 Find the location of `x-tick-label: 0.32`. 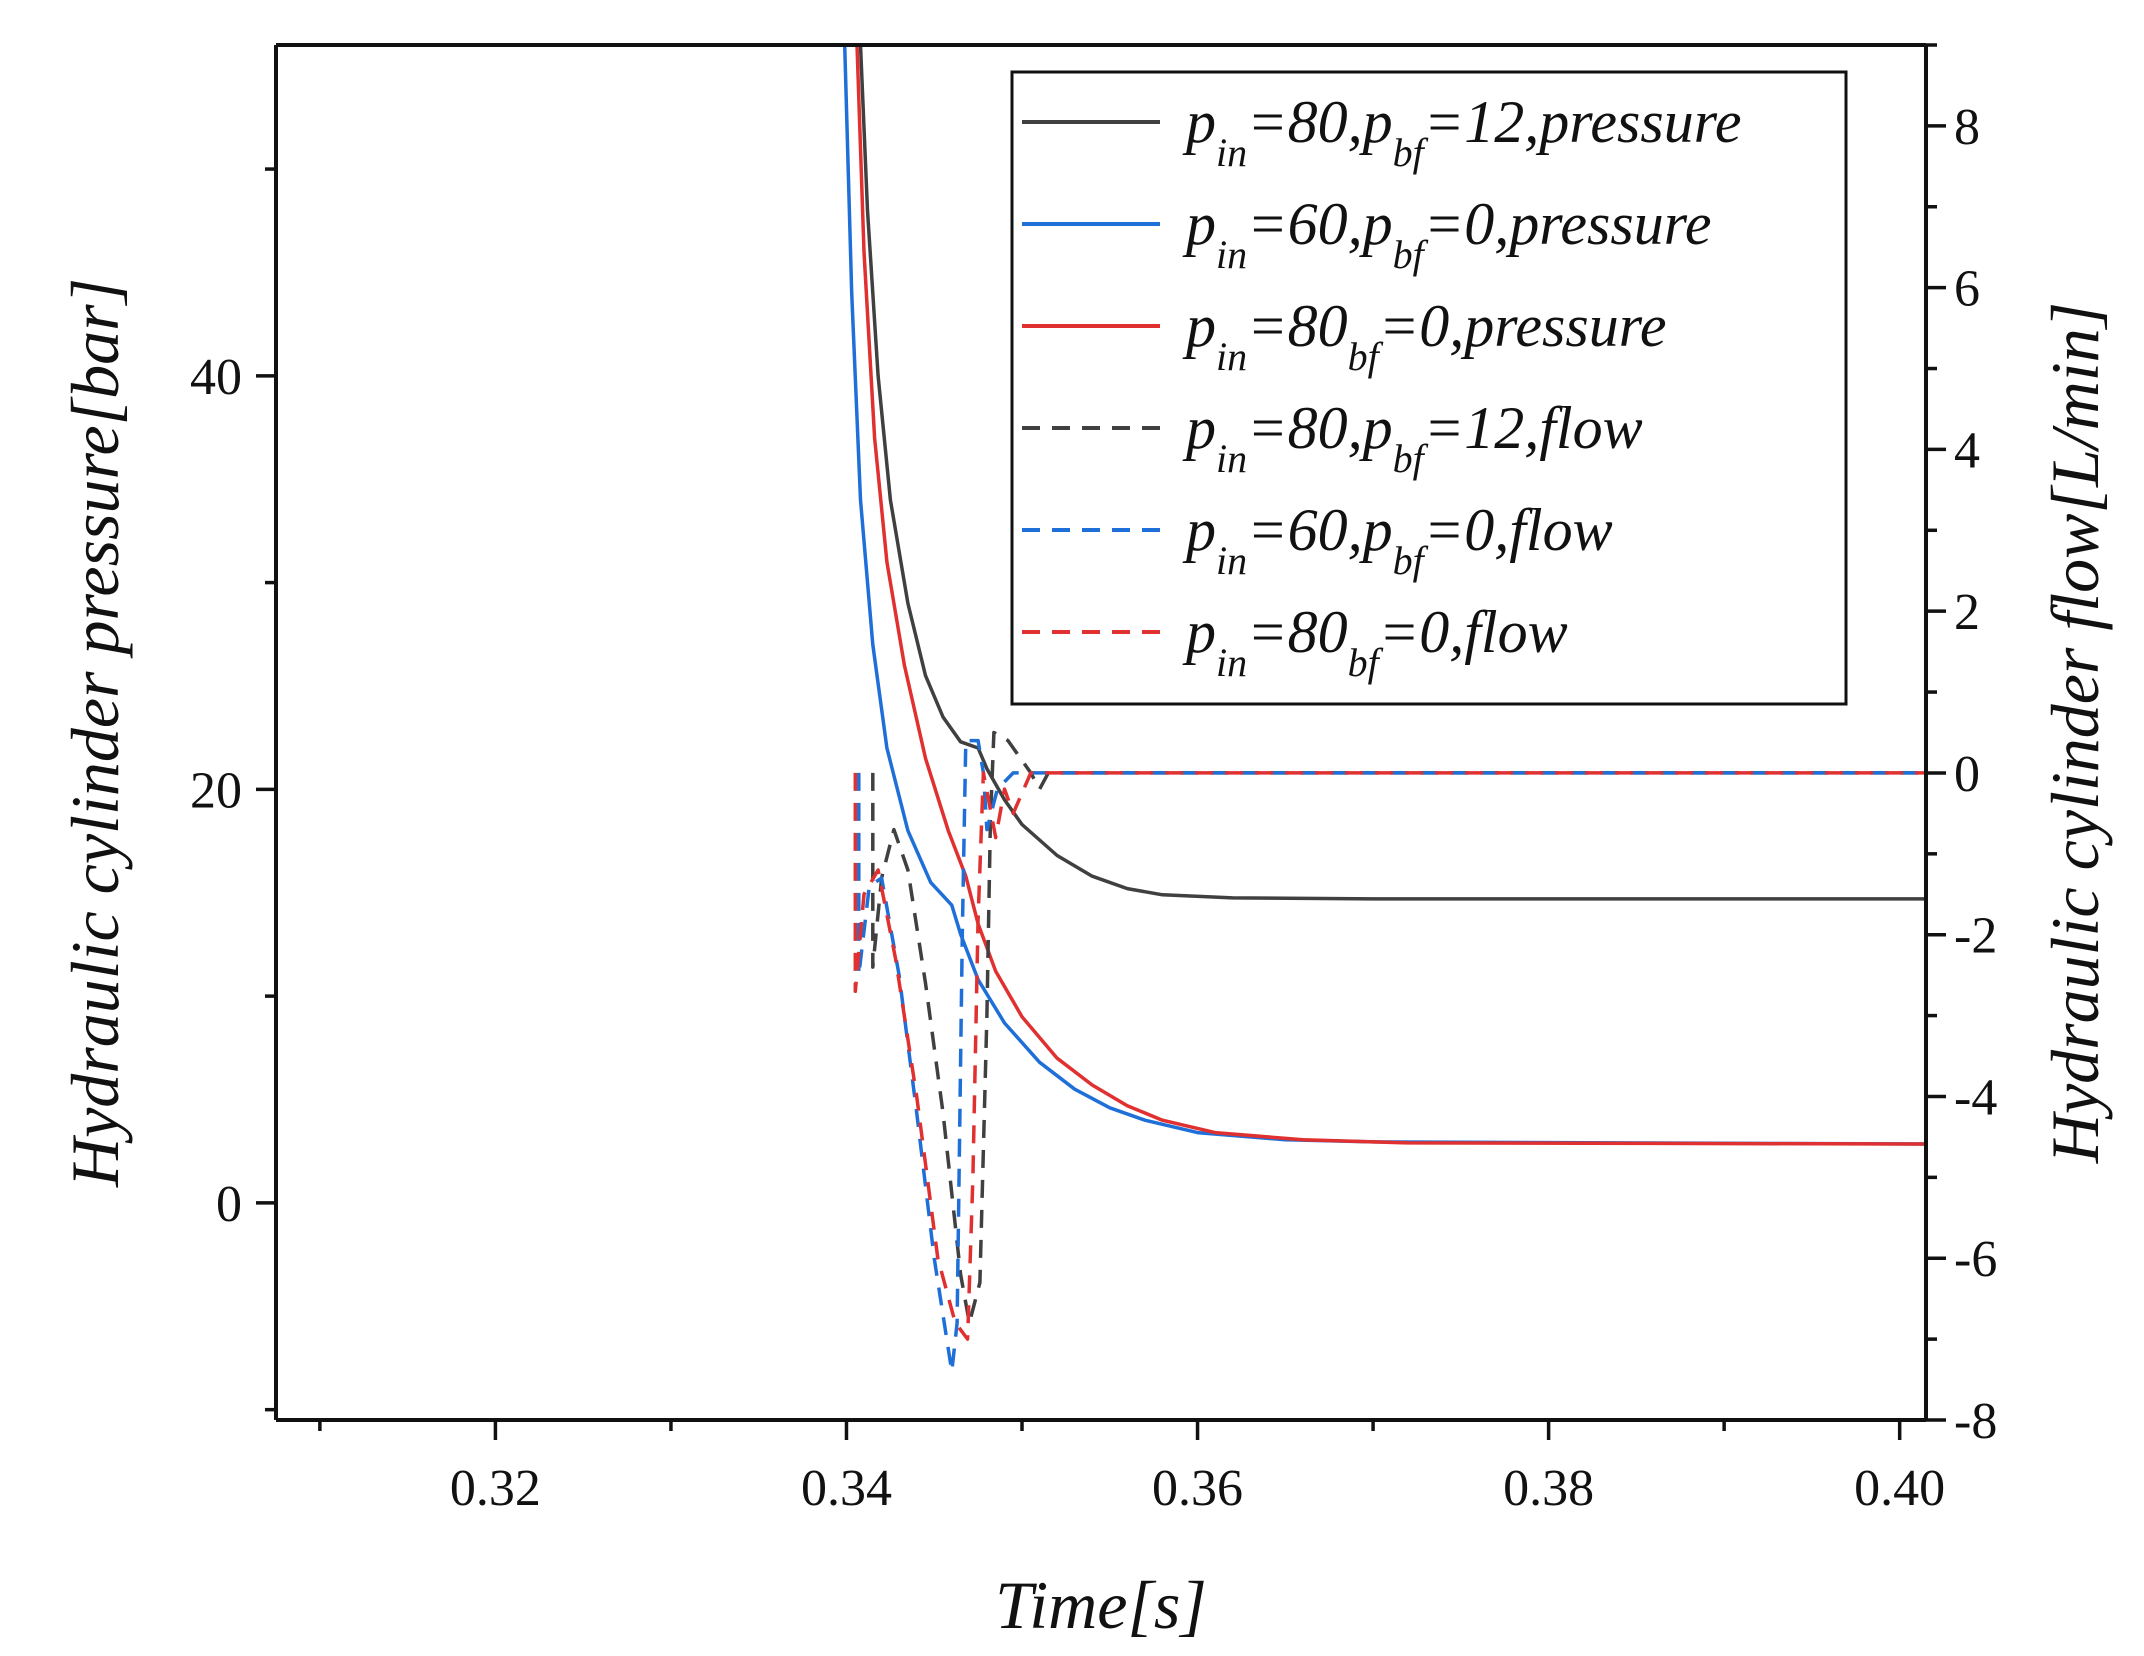

x-tick-label: 0.32 is located at coordinates (495, 1488).